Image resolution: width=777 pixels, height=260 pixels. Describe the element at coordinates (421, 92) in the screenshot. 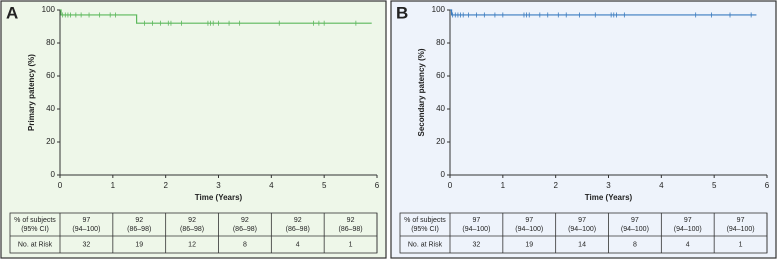

I see `y-axis-label: Secondary patency (%)` at that location.